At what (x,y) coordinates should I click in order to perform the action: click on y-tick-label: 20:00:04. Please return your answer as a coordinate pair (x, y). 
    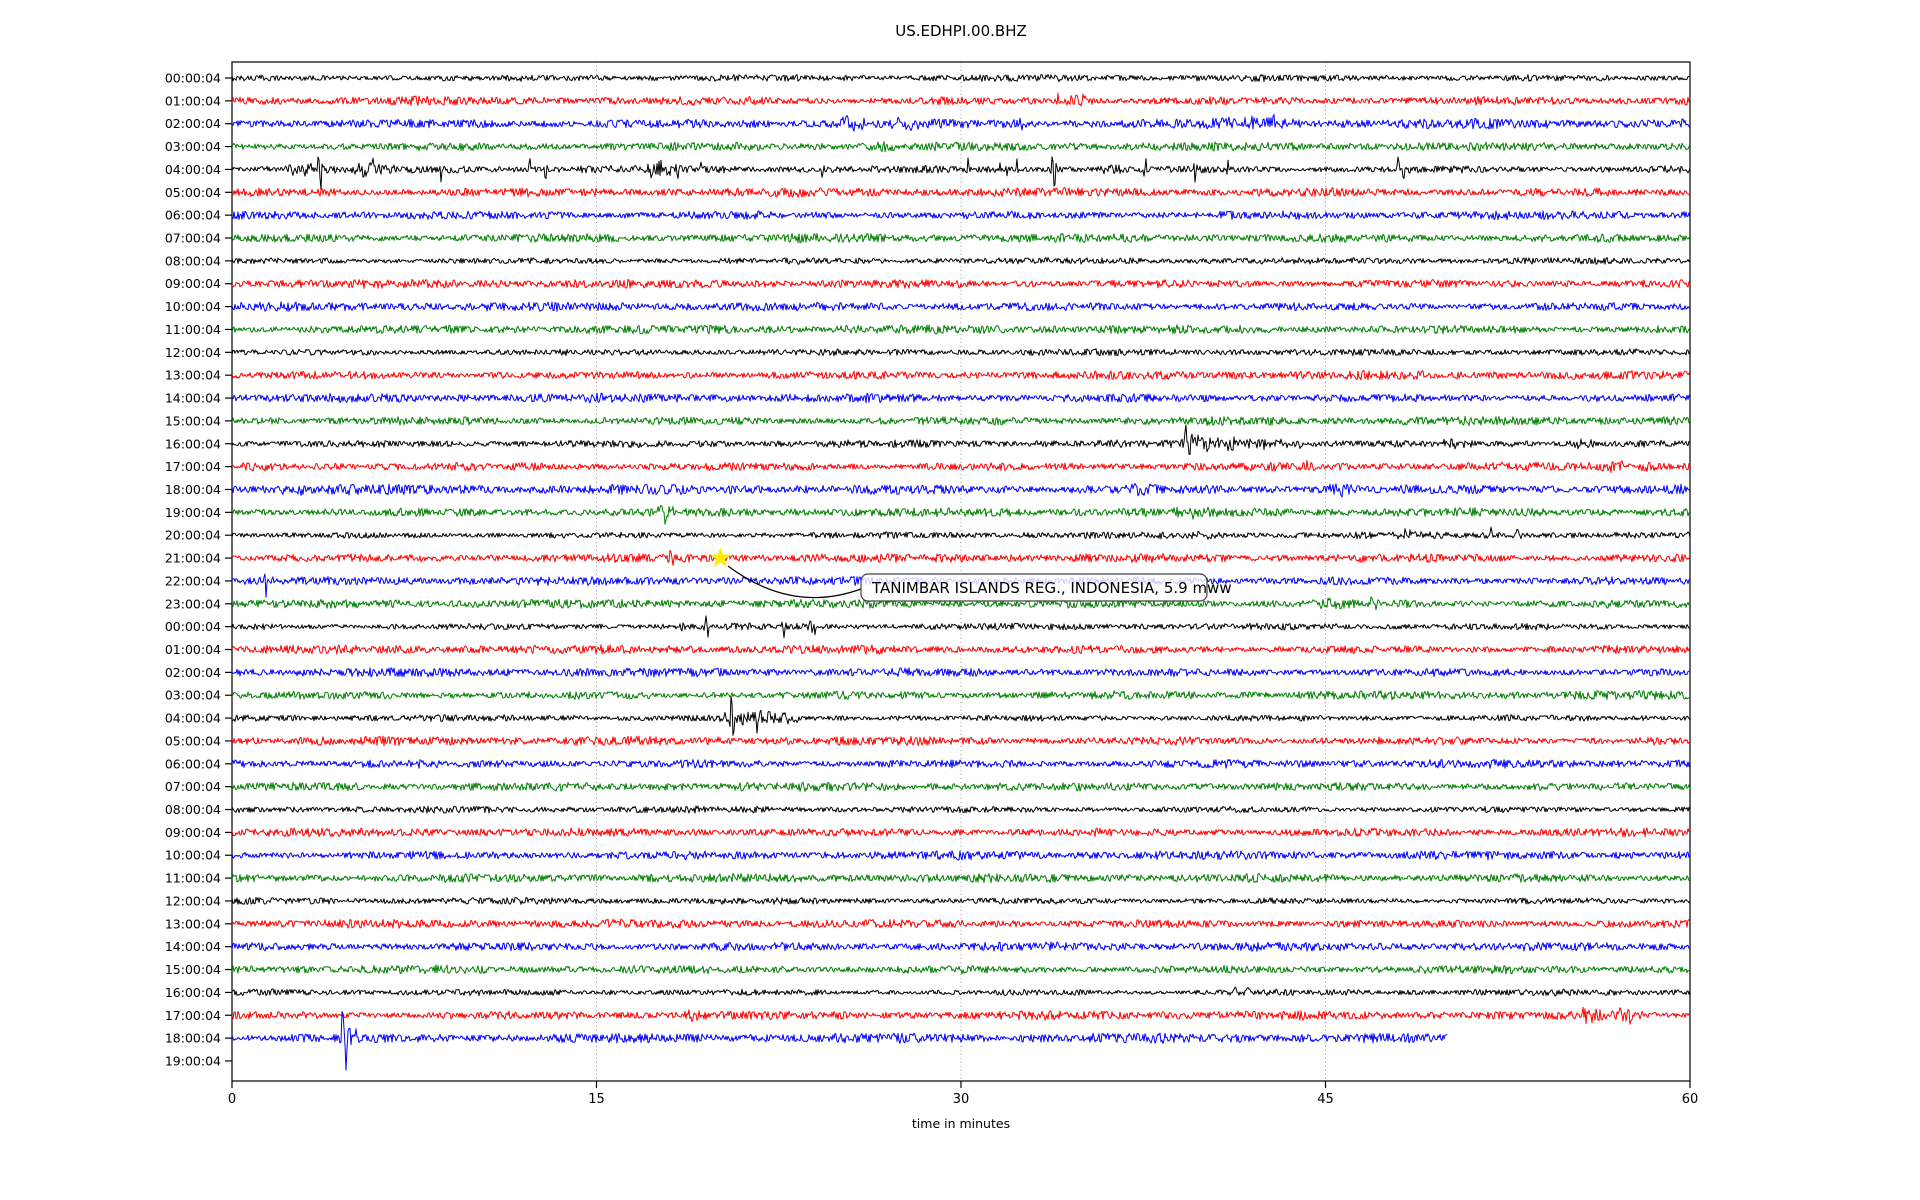
    Looking at the image, I should click on (193, 535).